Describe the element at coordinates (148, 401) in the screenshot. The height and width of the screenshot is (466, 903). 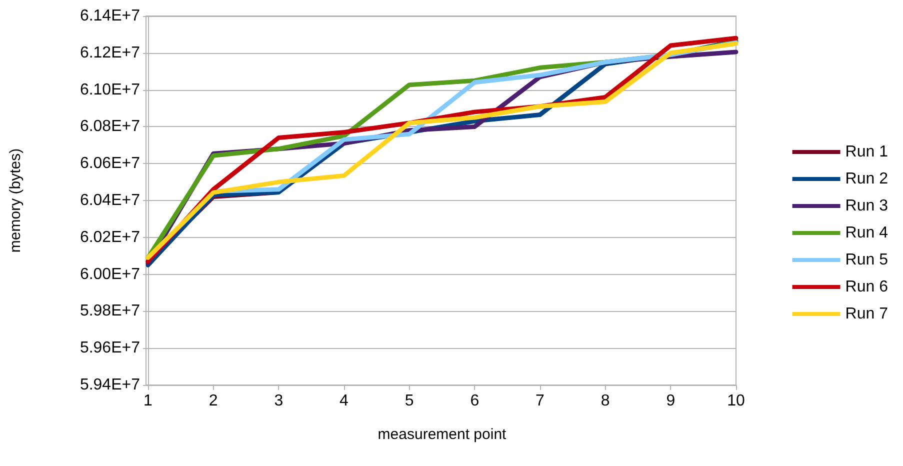
I see `x-tick-label: 1` at that location.